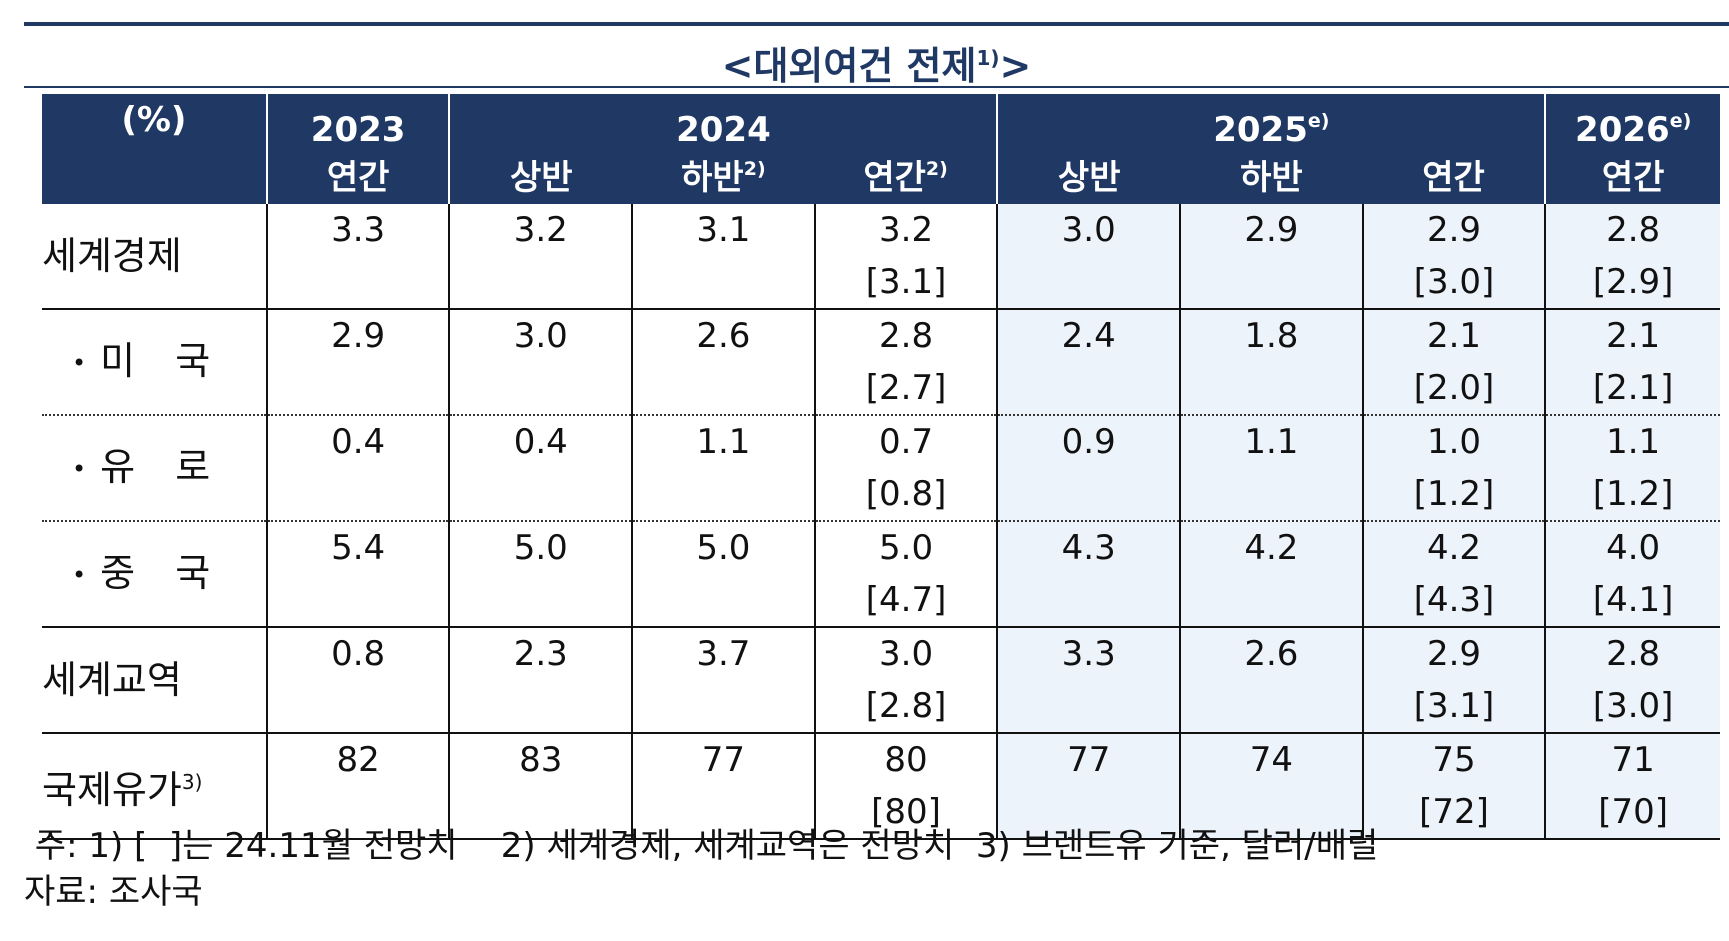 Image resolution: width=1729 pixels, height=941 pixels. What do you see at coordinates (1272, 257) in the screenshot?
I see `value-cell: 2.9` at bounding box center [1272, 257].